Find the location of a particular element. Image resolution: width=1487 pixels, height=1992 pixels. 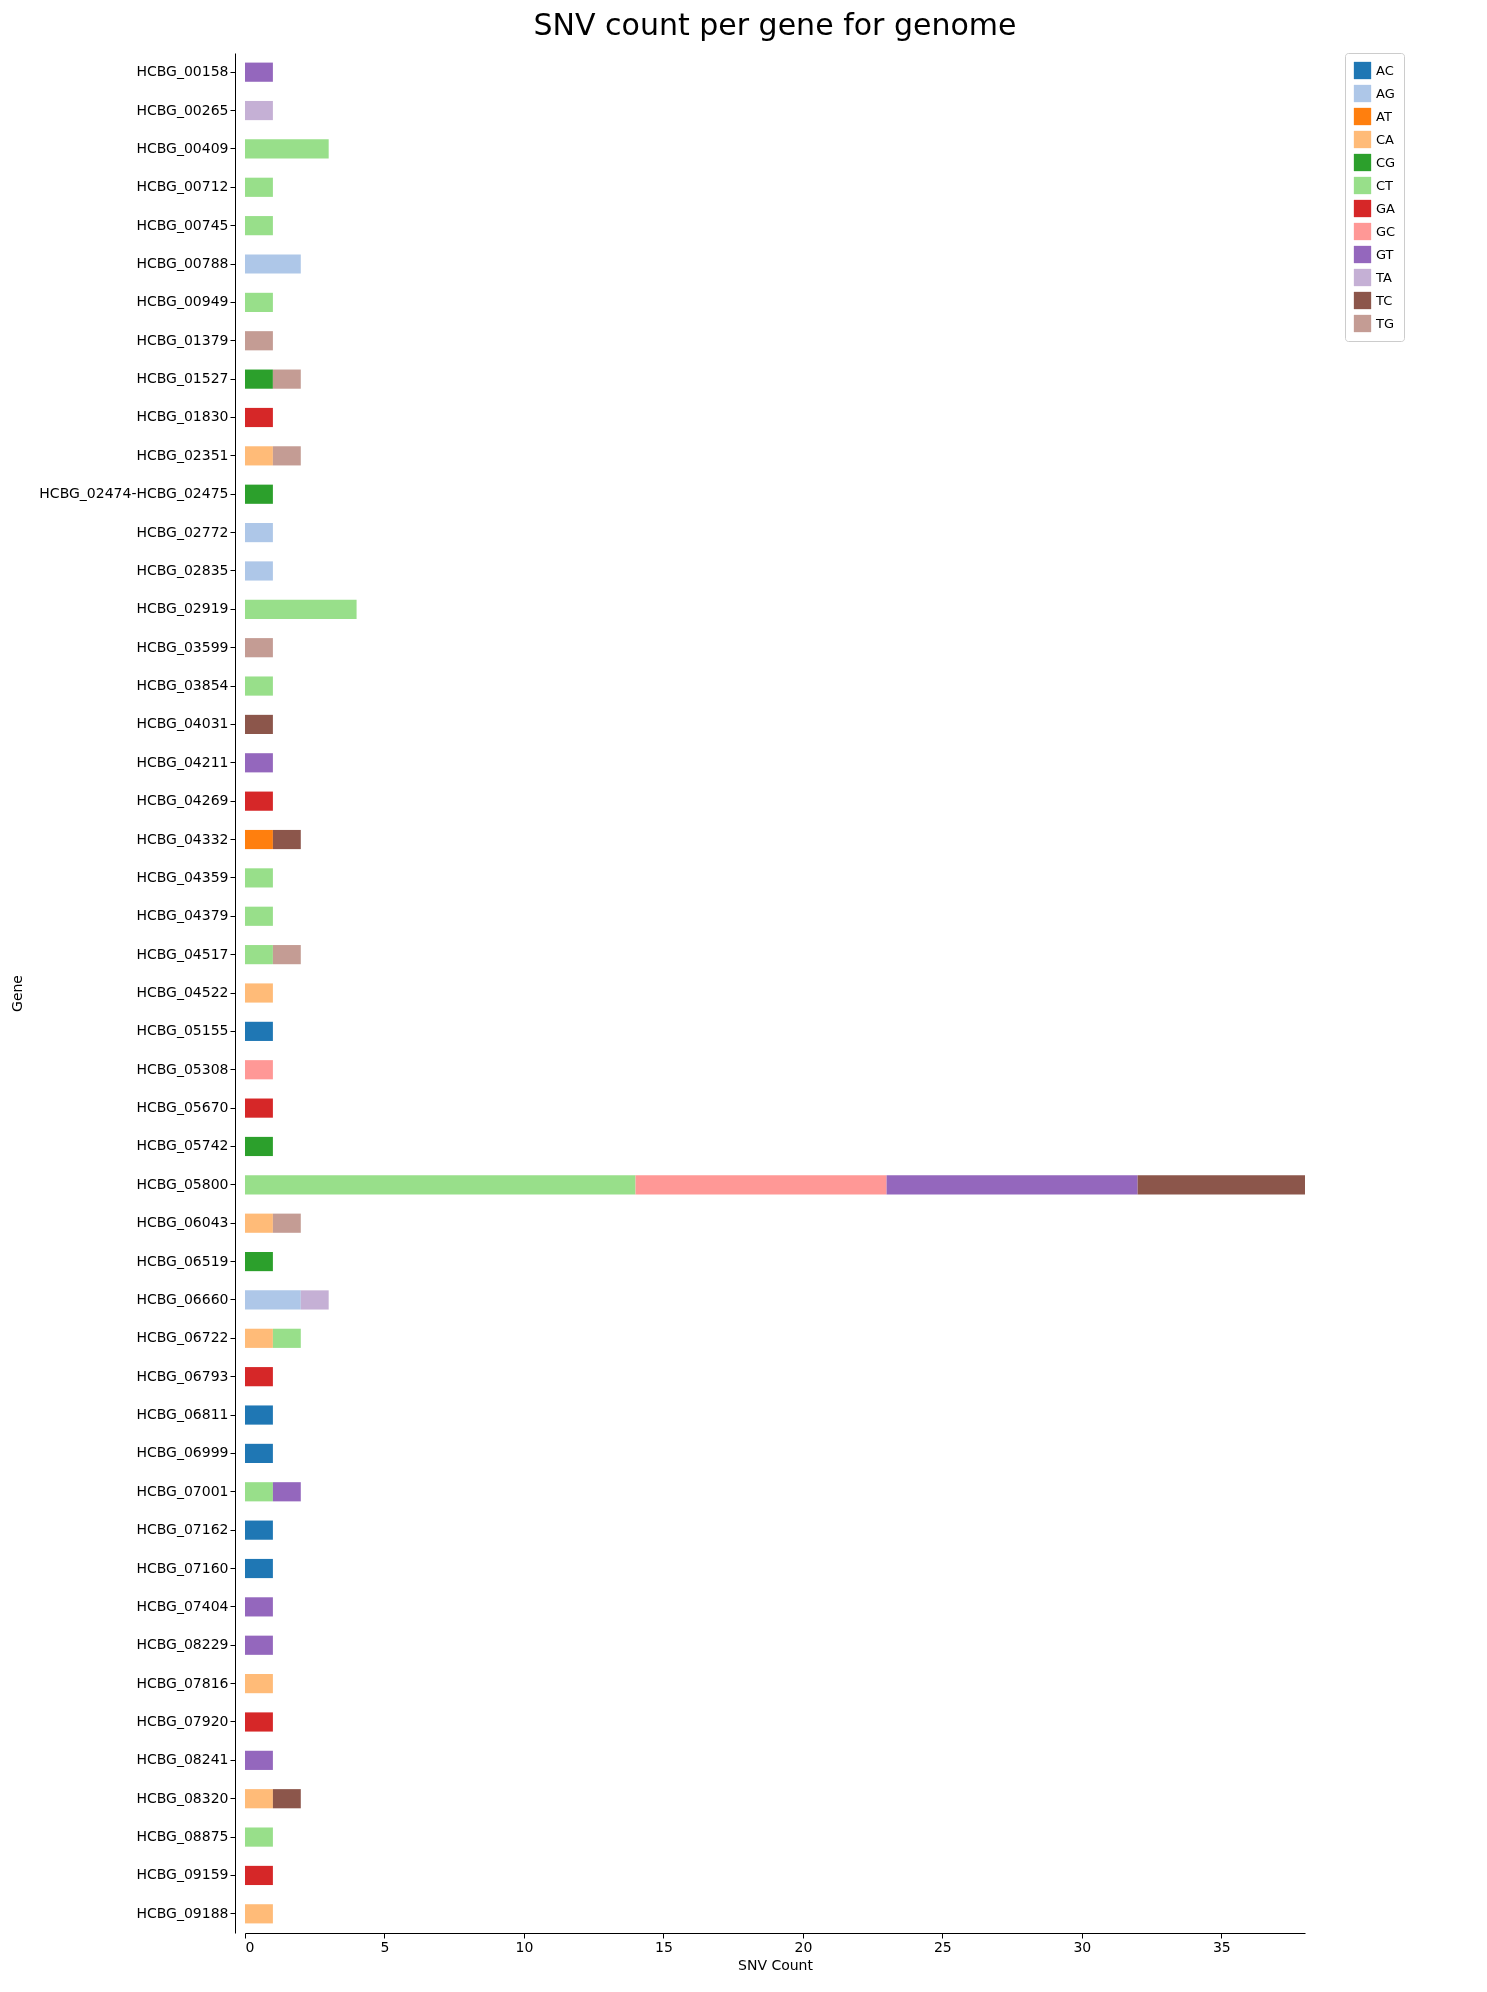

y-tick-label: HCBG_04269 is located at coordinates (182, 800).